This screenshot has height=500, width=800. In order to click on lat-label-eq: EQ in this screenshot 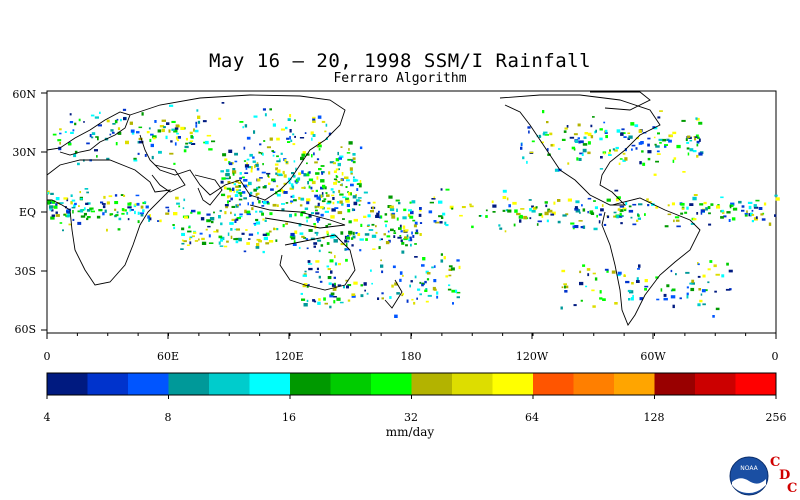, I will do `click(27, 212)`.